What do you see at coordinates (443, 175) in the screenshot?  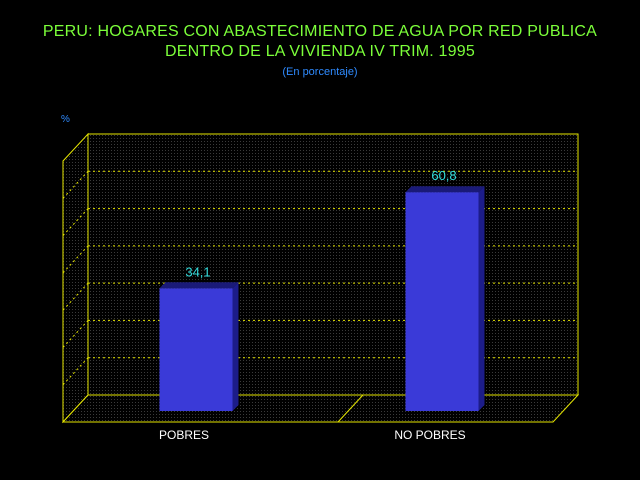 I see `data-label: 60,8` at bounding box center [443, 175].